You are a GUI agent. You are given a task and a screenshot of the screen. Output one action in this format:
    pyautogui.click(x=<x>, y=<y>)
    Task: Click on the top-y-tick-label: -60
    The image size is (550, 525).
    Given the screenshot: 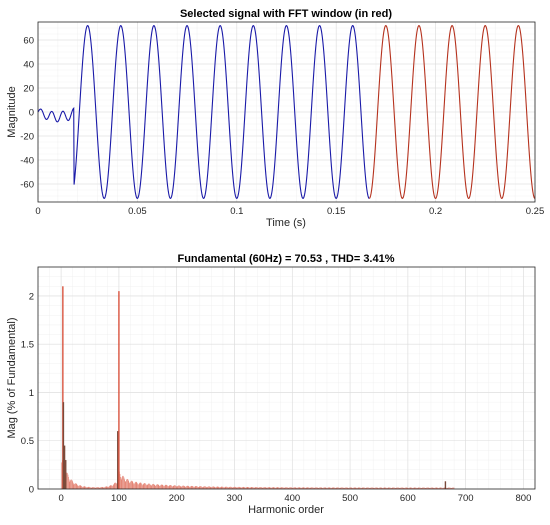 What is the action you would take?
    pyautogui.click(x=27, y=185)
    